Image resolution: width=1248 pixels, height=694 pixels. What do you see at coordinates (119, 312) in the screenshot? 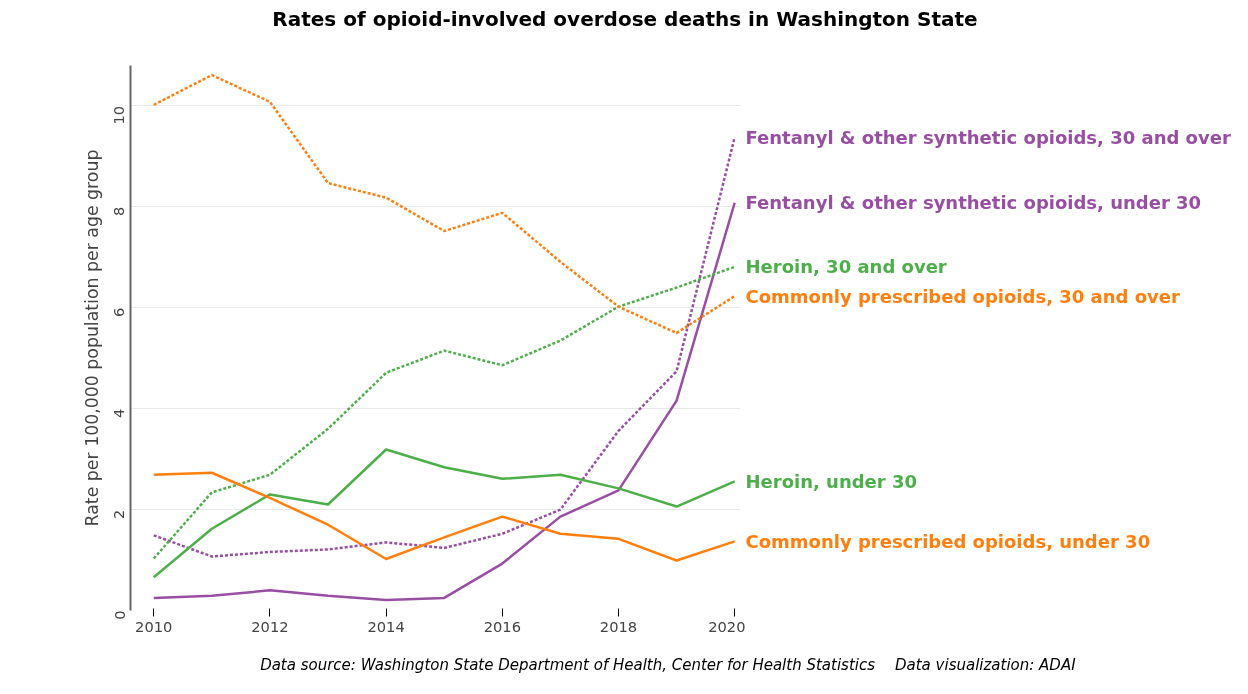
I see `y-tick-label: 6` at bounding box center [119, 312].